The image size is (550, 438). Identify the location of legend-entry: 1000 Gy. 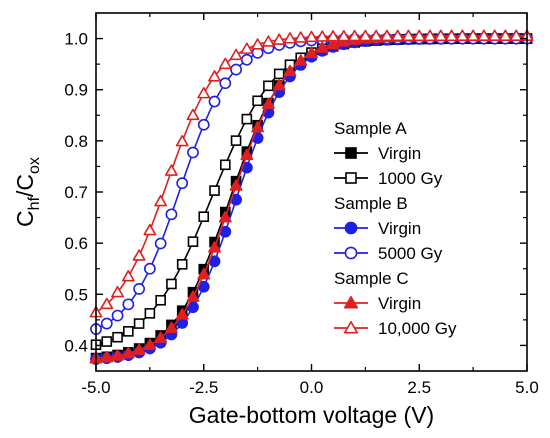
(388, 178).